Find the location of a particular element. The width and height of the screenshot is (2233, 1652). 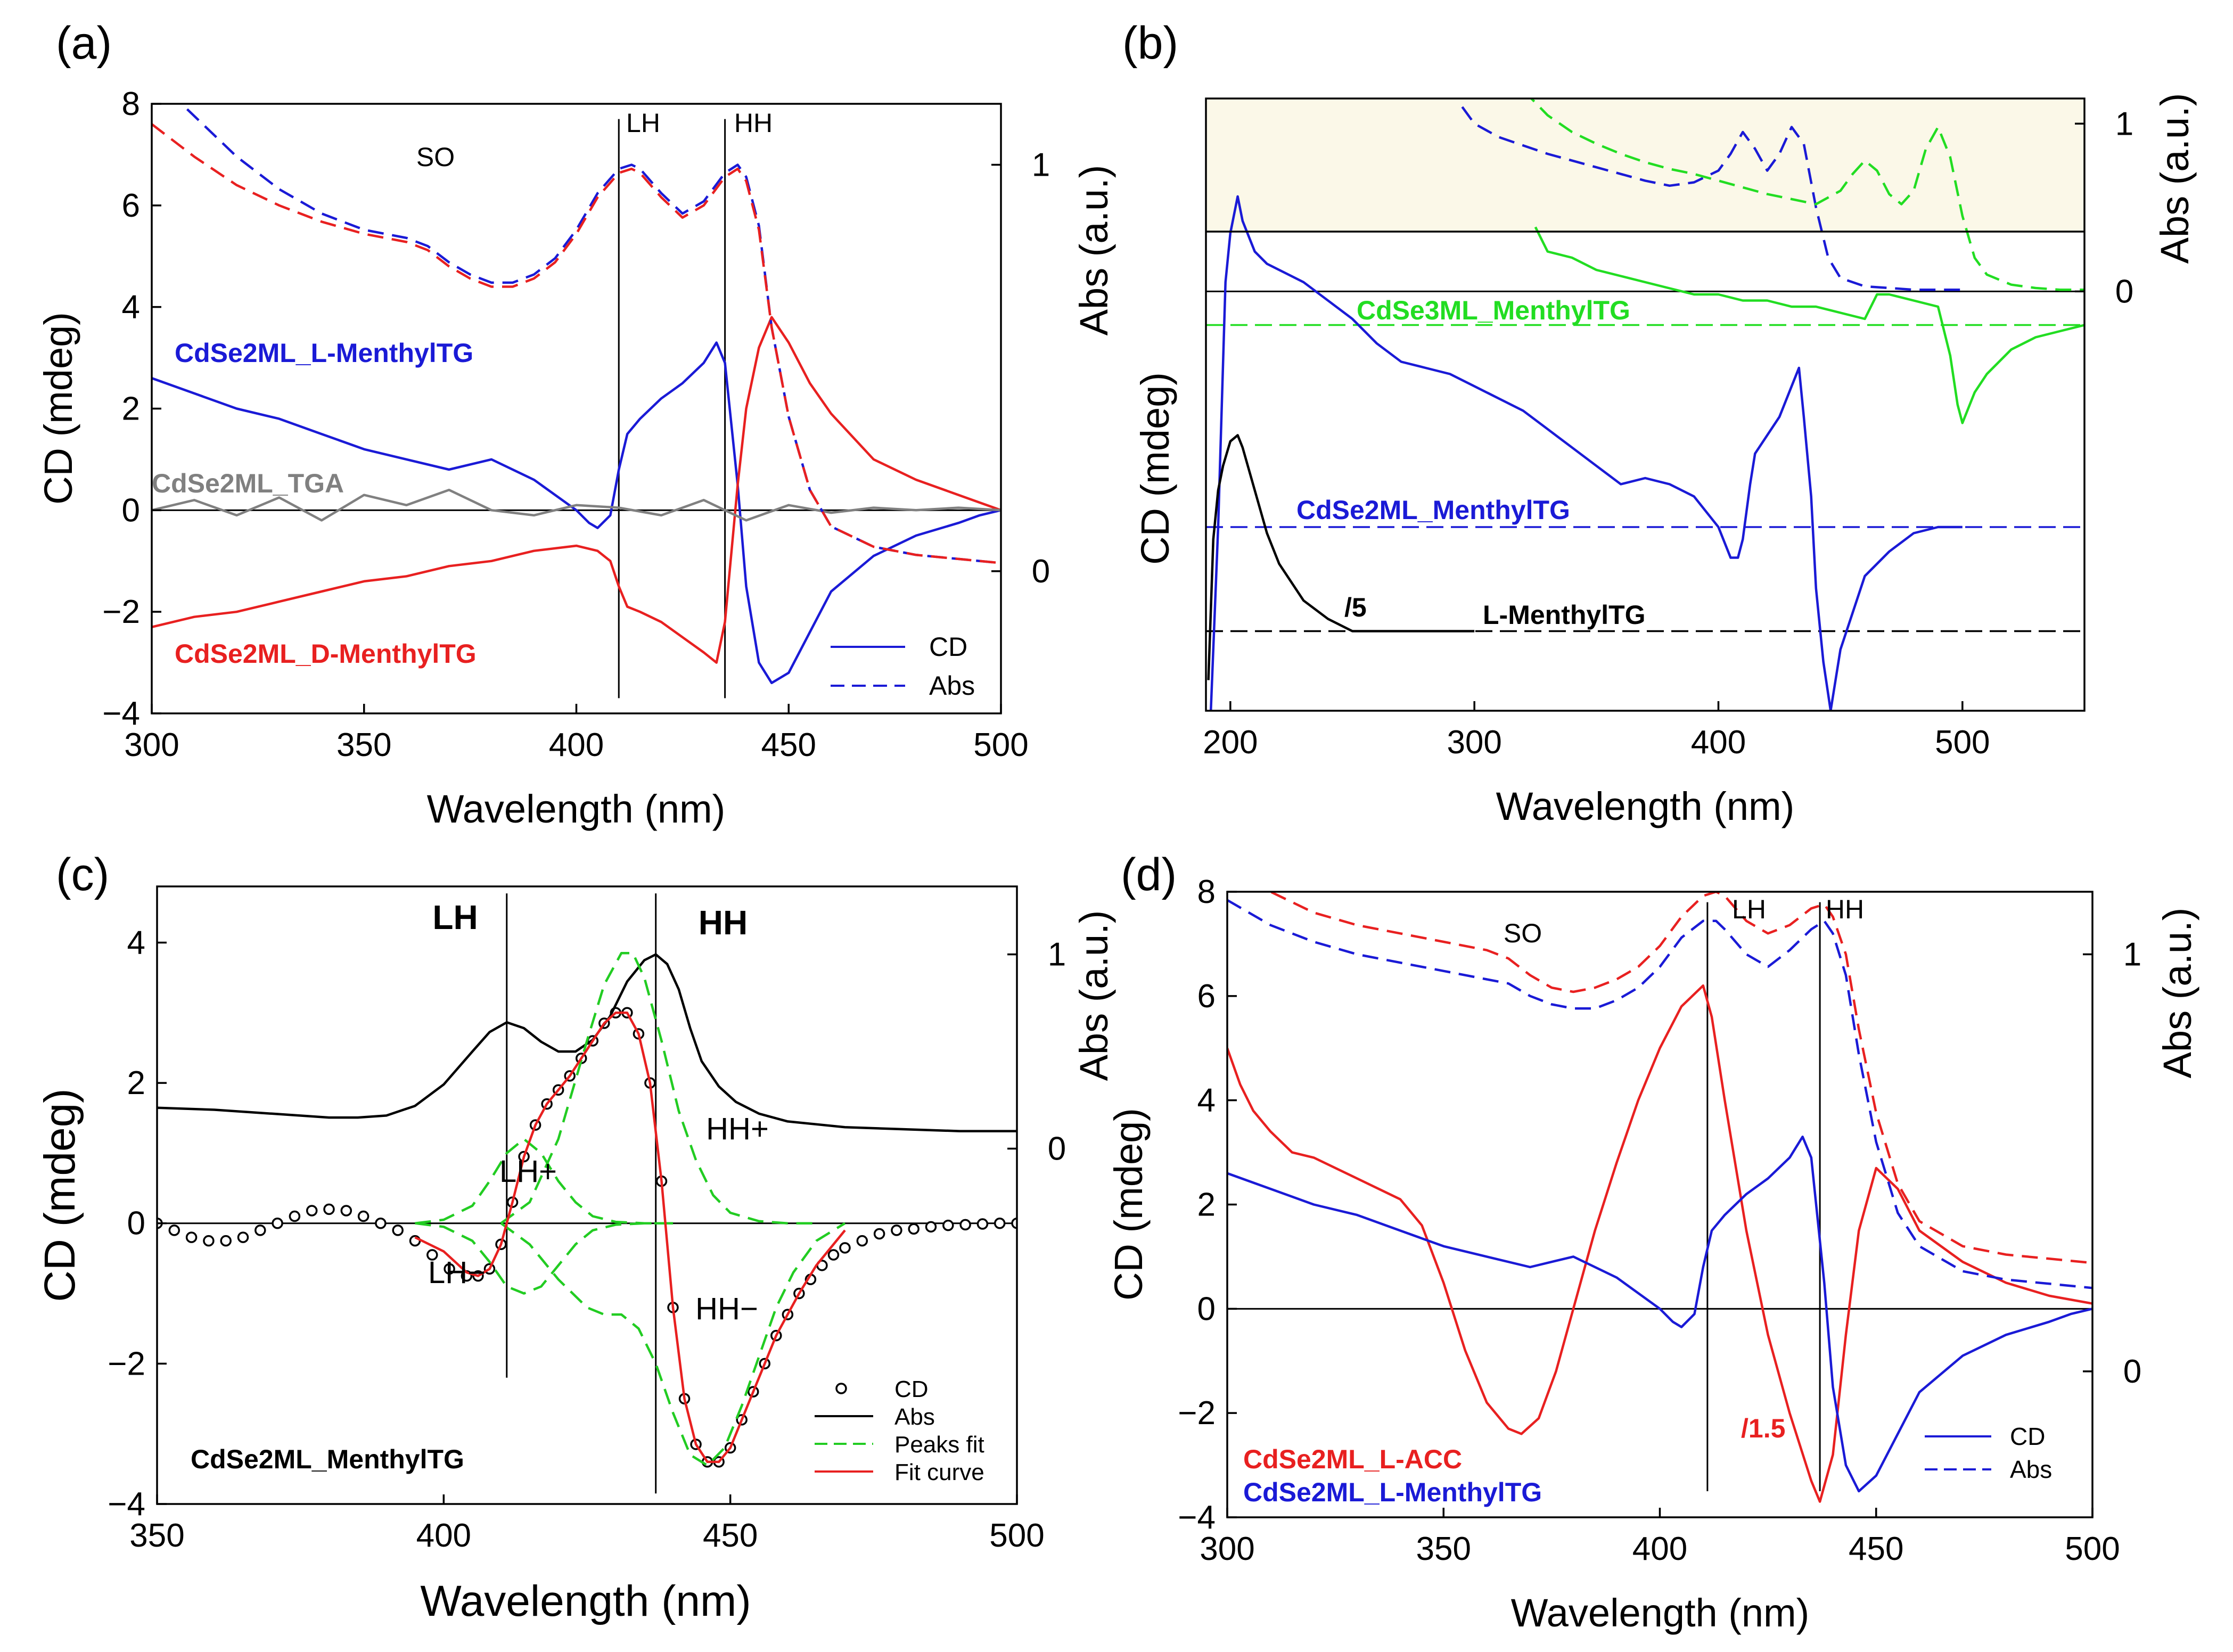

panel-a-frame is located at coordinates (576, 408).